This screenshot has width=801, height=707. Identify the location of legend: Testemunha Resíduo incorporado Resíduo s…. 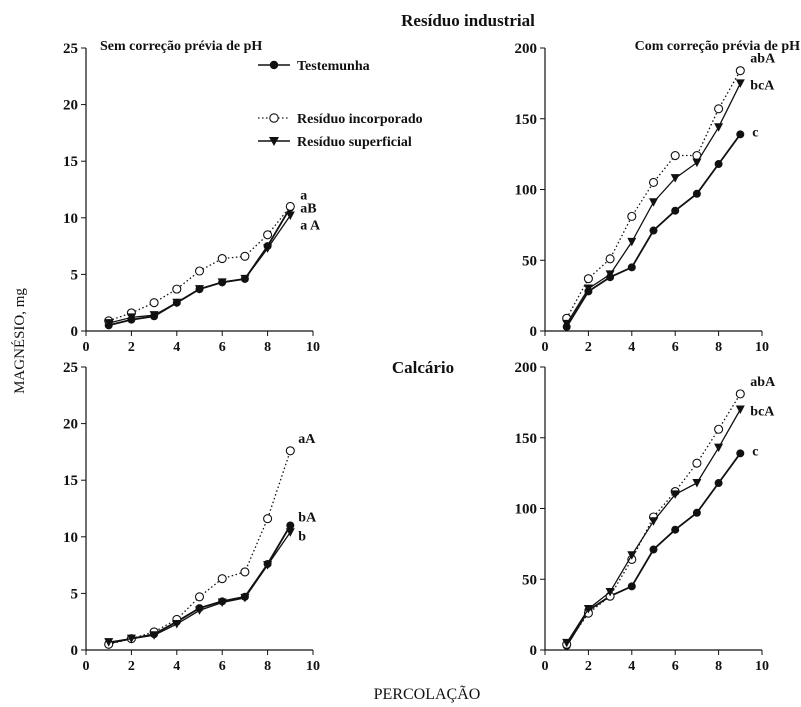
(340, 104).